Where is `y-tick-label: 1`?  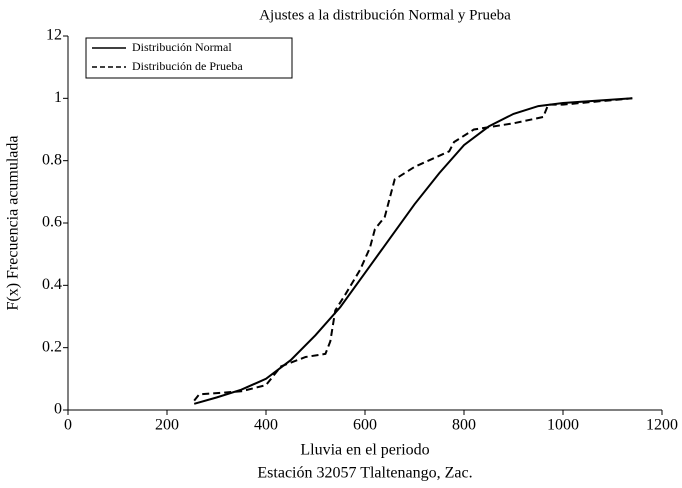
y-tick-label: 1 is located at coordinates (58, 97).